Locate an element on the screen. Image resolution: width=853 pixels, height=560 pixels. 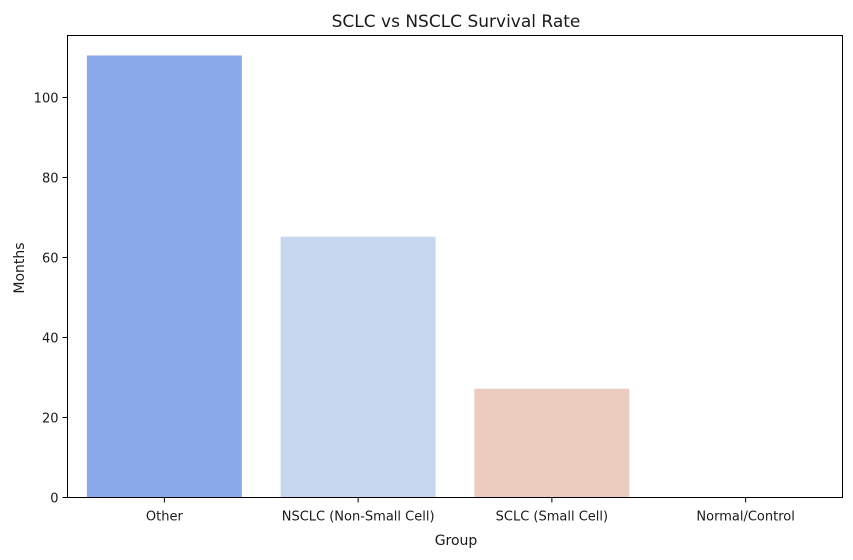
y-tick-label-4: 80 is located at coordinates (50, 179).